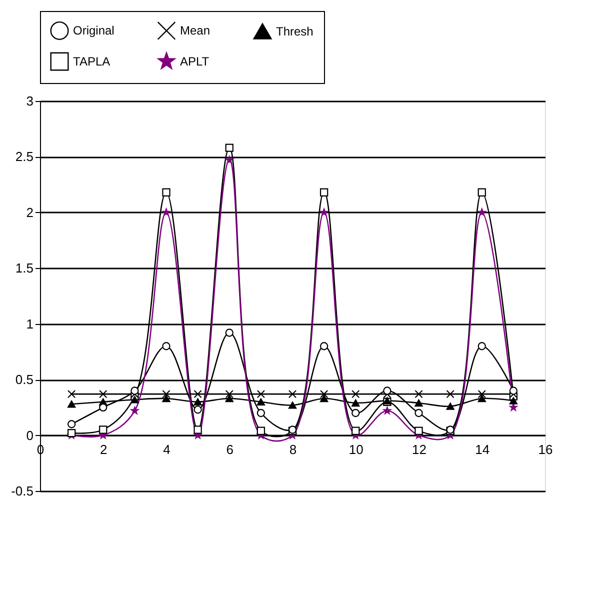  What do you see at coordinates (482, 449) in the screenshot?
I see `x-tick-label: 14` at bounding box center [482, 449].